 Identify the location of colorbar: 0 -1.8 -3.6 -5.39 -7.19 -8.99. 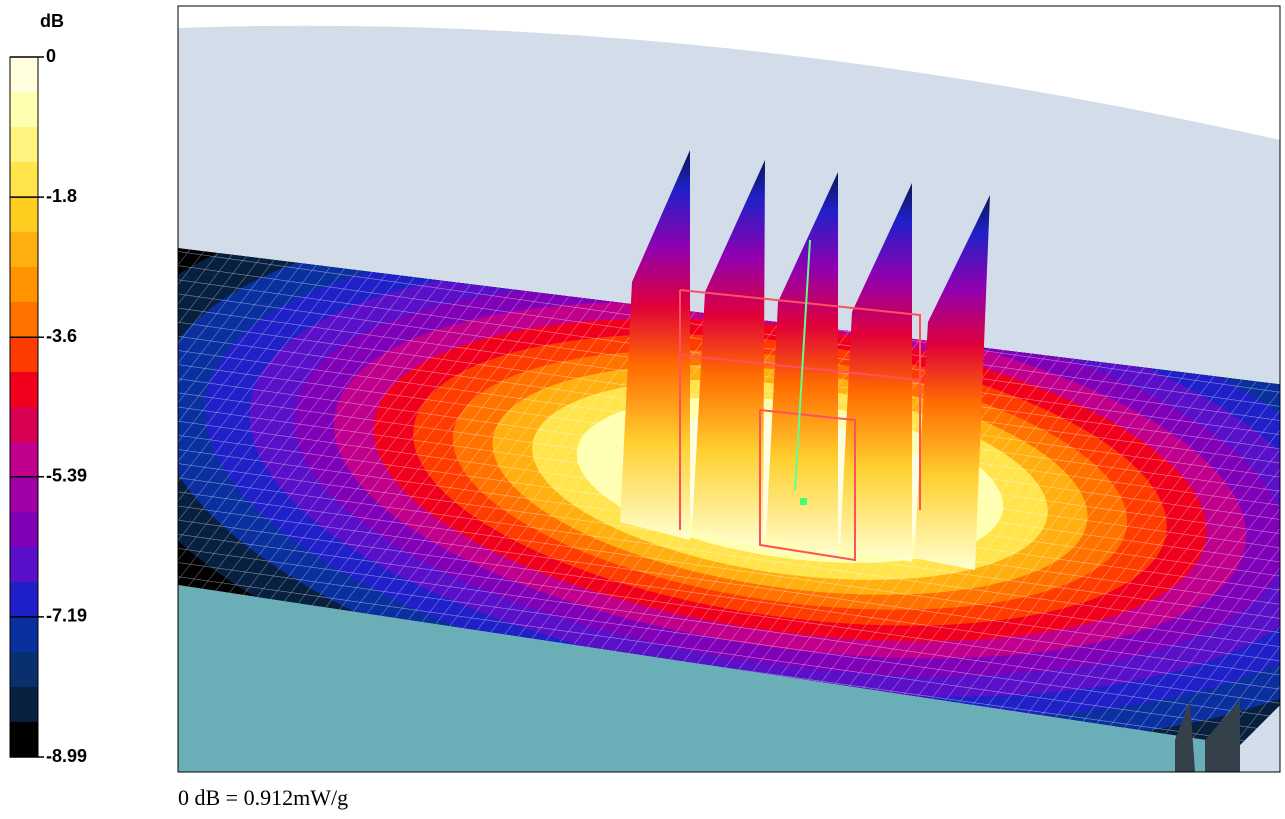
(48, 406).